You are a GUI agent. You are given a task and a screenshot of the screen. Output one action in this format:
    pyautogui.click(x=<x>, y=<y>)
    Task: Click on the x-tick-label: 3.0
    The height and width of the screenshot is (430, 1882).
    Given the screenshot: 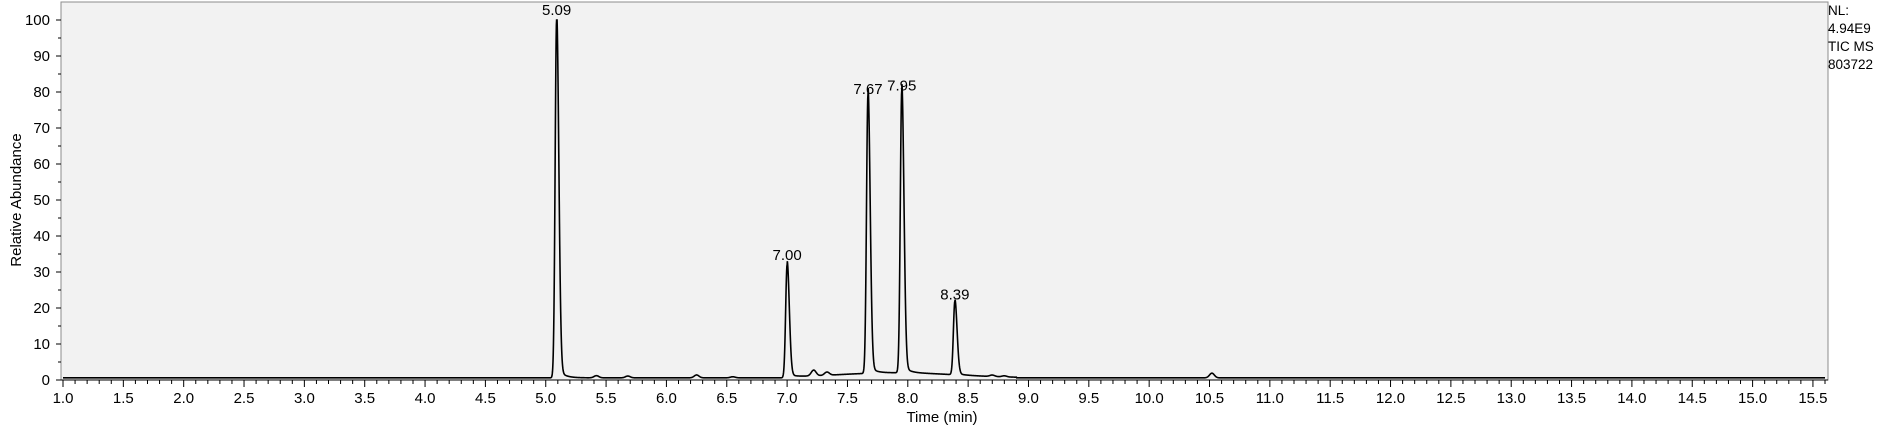 What is the action you would take?
    pyautogui.click(x=304, y=398)
    